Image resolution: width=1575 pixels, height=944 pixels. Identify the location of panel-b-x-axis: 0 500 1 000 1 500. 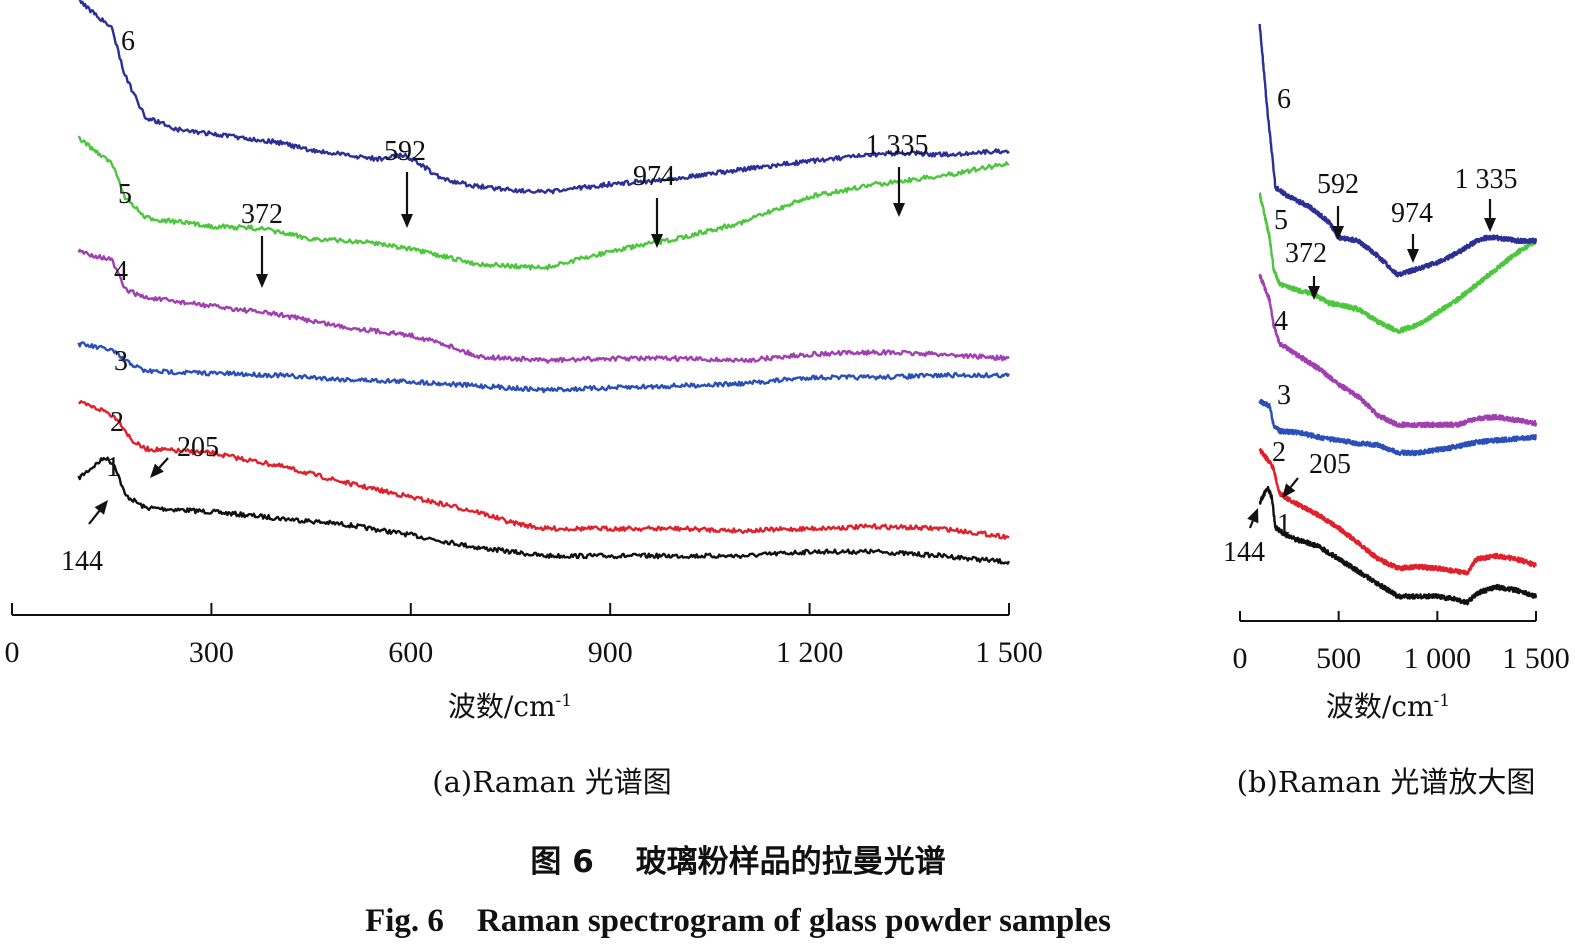
(1401, 643).